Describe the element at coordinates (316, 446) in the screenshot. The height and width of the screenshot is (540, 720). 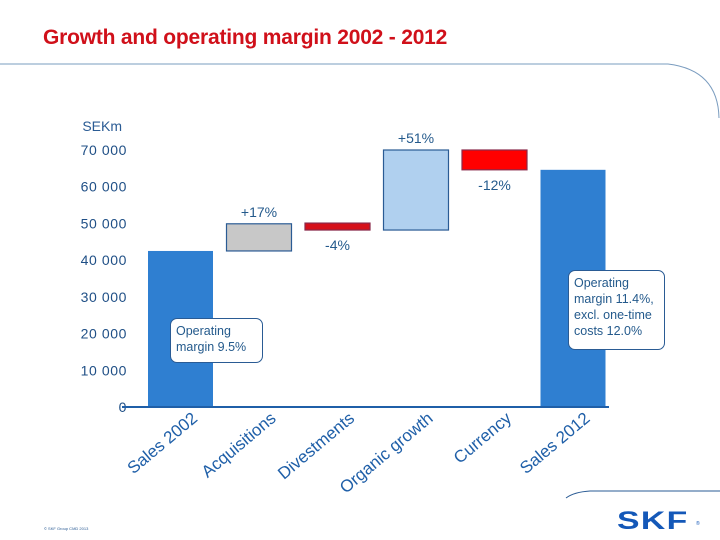
I see `x-tick-label: Divestments` at that location.